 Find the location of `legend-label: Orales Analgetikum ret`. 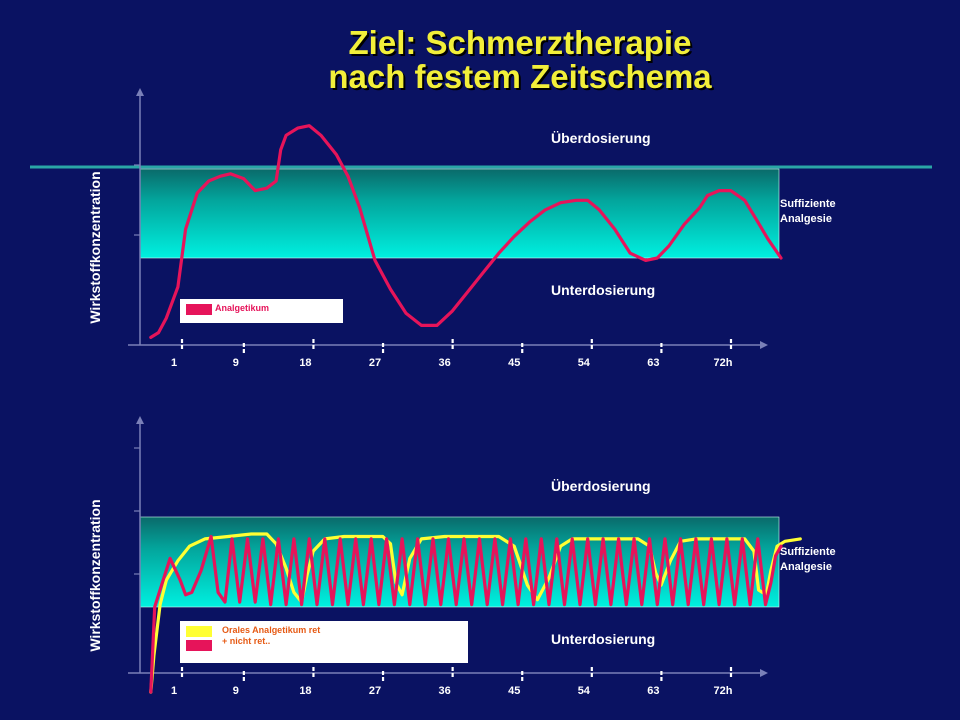

legend-label: Orales Analgetikum ret is located at coordinates (271, 630).